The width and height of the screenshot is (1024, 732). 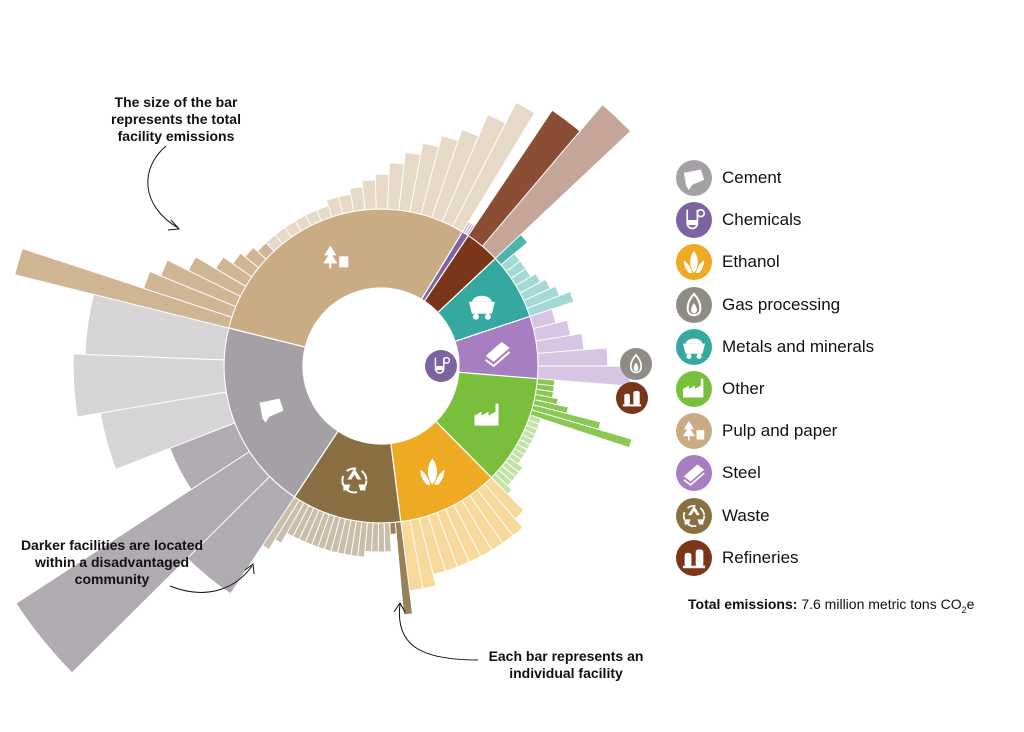 I want to click on legend-item: Chemicals, so click(x=775, y=220).